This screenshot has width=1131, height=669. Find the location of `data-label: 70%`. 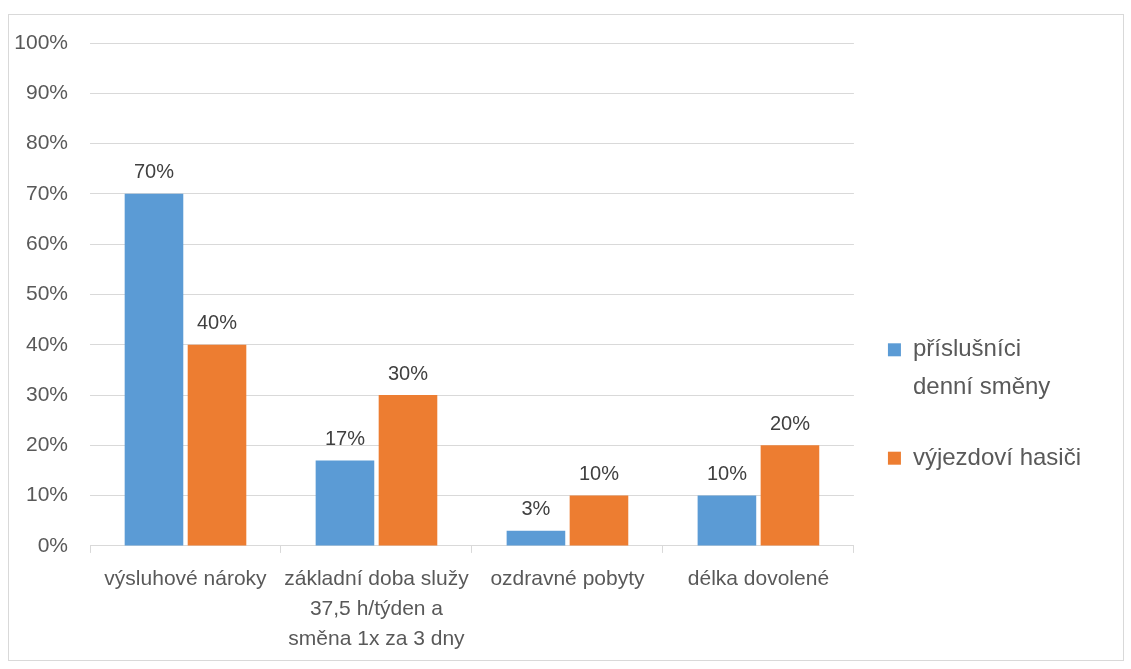

data-label: 70% is located at coordinates (154, 171).